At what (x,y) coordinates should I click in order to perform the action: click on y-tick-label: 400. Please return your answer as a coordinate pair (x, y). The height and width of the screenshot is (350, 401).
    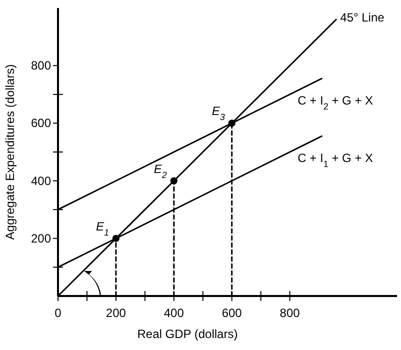
    Looking at the image, I should click on (41, 181).